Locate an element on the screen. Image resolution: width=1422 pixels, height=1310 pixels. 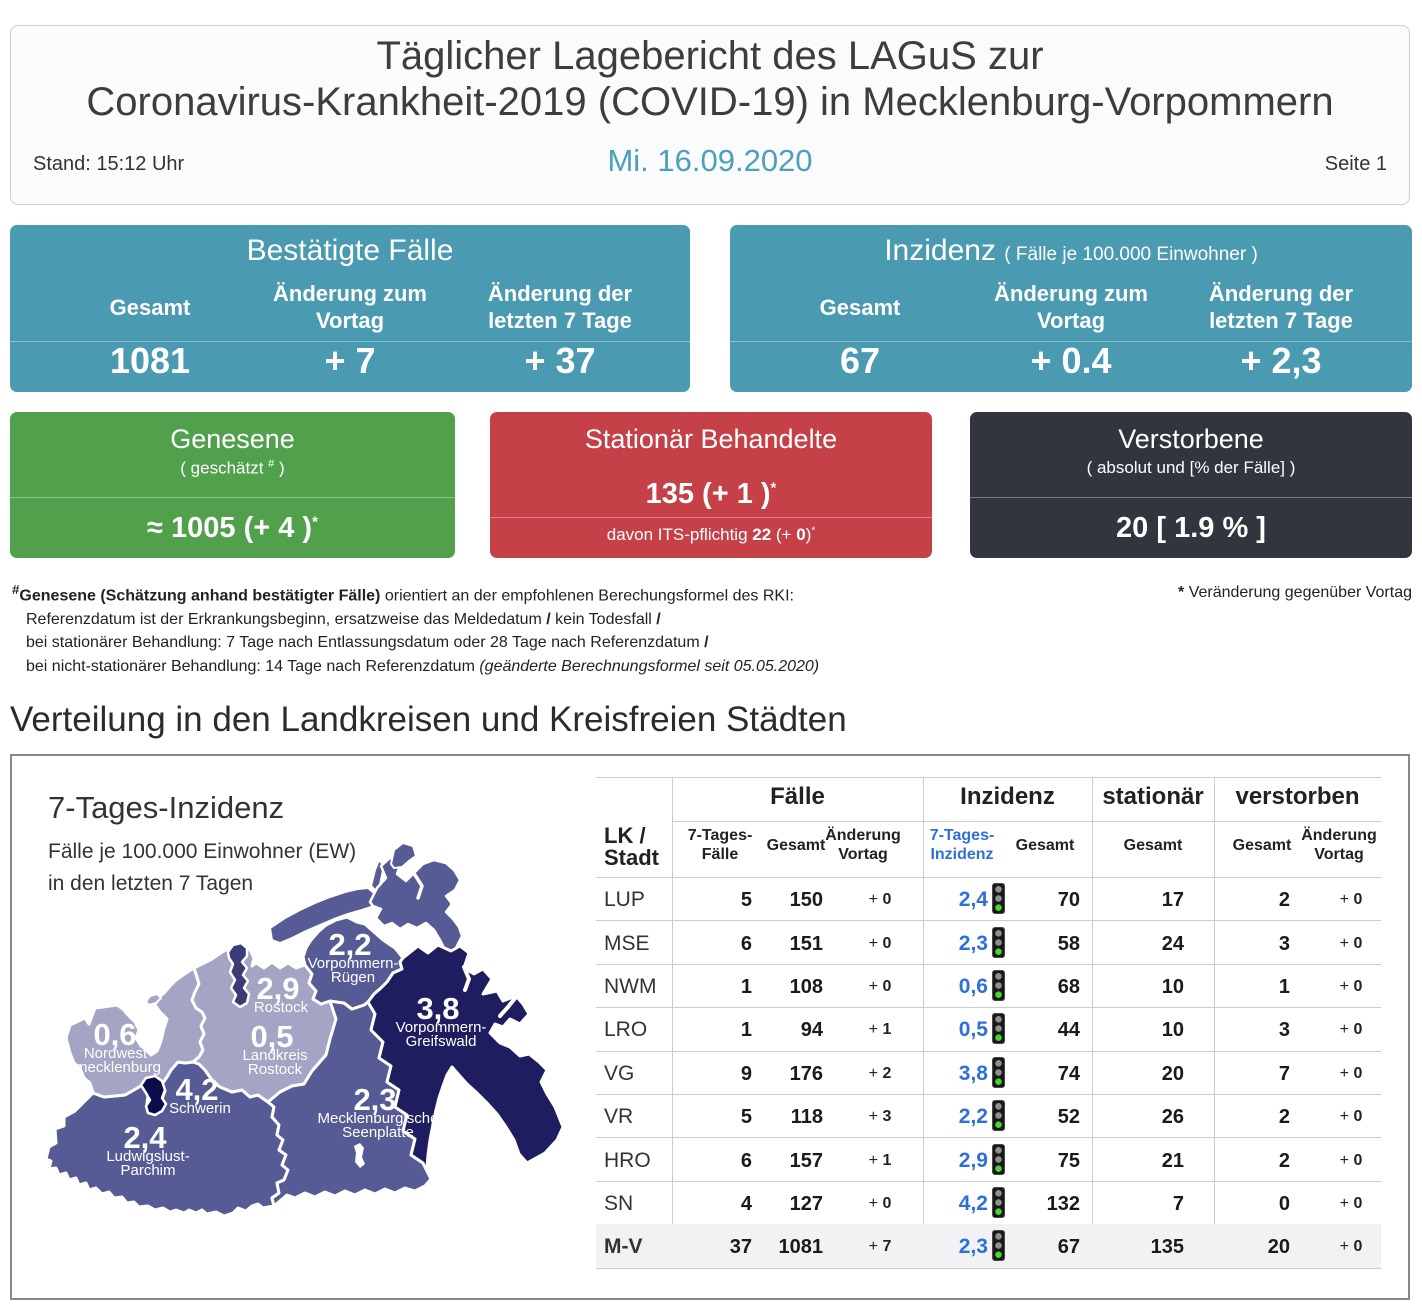
svg-text: Landkreis is located at coordinates (274, 1055).